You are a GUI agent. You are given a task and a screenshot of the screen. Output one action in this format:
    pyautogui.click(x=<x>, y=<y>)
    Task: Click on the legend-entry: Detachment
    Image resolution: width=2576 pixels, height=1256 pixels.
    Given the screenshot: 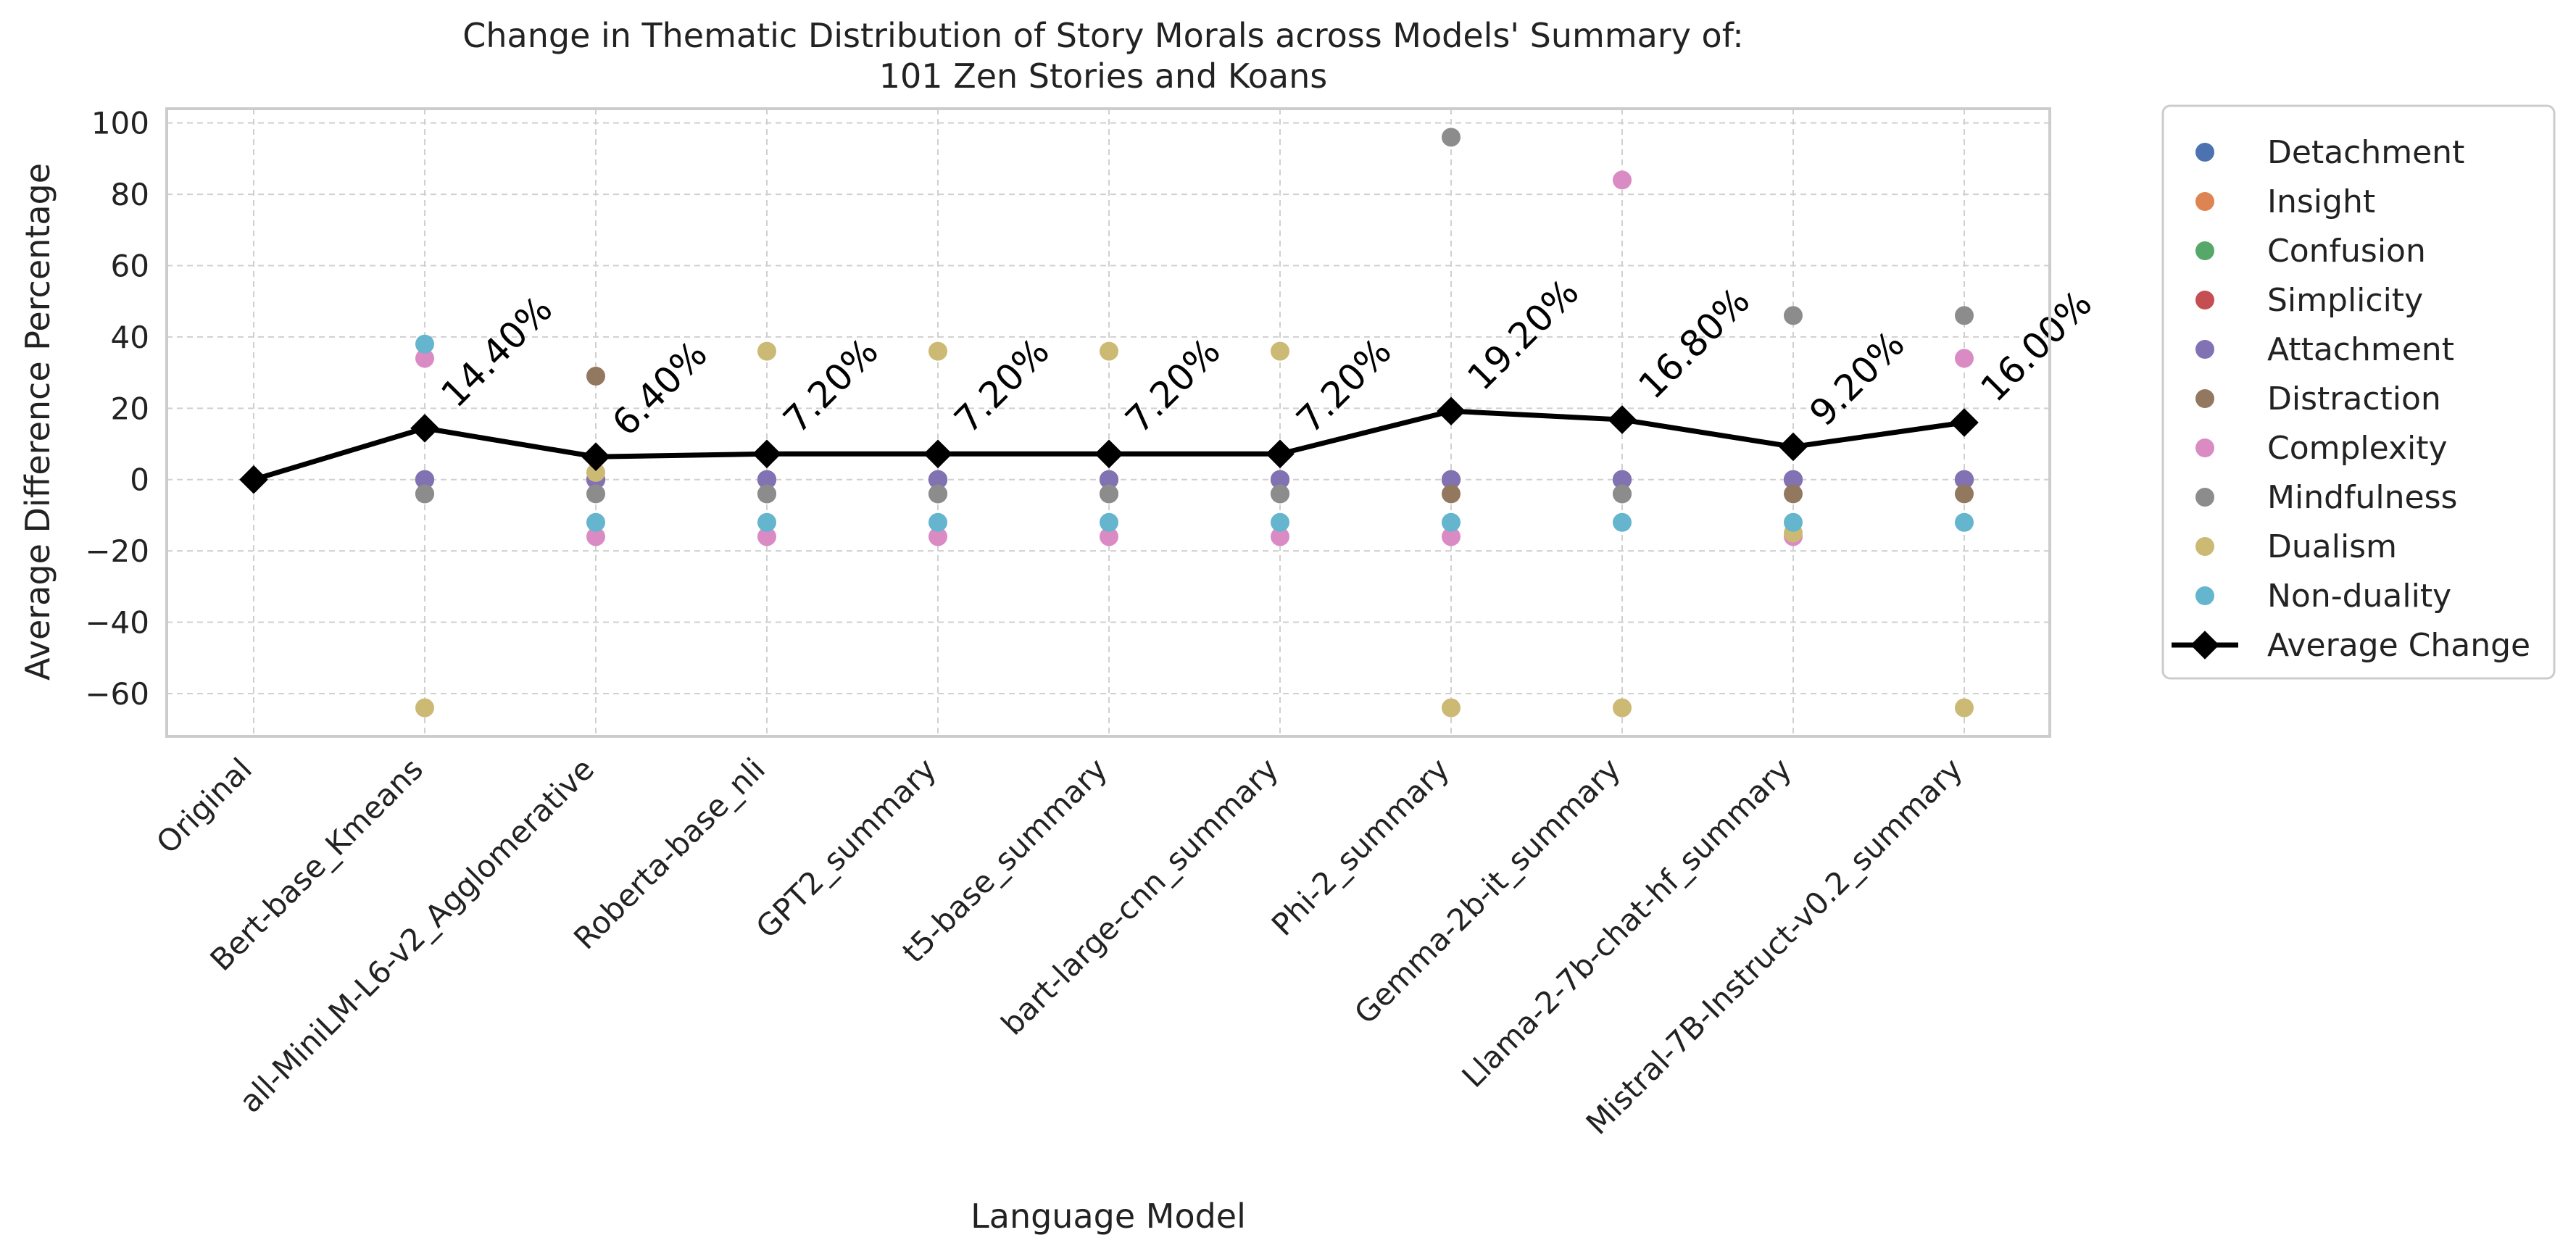 What is the action you would take?
    pyautogui.click(x=2365, y=152)
    